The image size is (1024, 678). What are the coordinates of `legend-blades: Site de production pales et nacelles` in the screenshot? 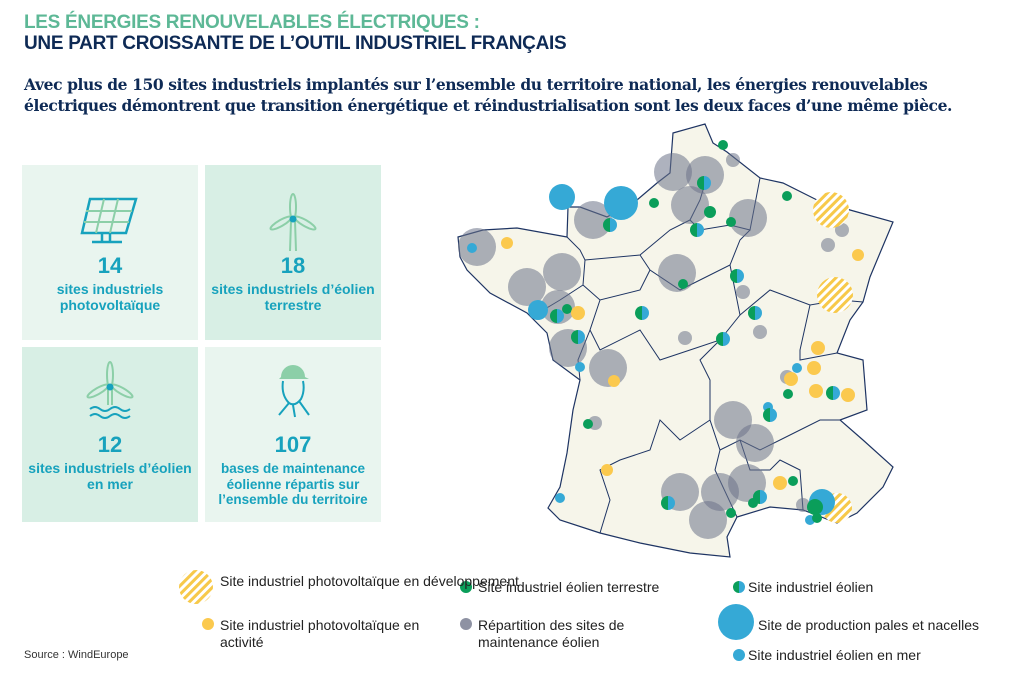 It's located at (869, 625).